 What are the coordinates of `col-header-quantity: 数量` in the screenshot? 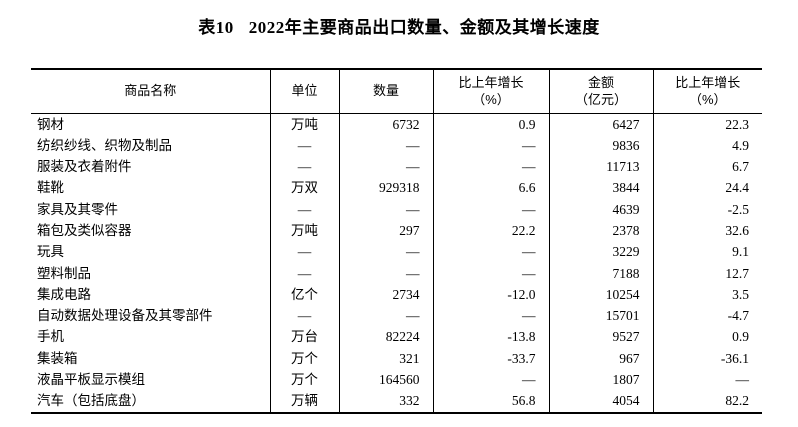 It's located at (385, 91).